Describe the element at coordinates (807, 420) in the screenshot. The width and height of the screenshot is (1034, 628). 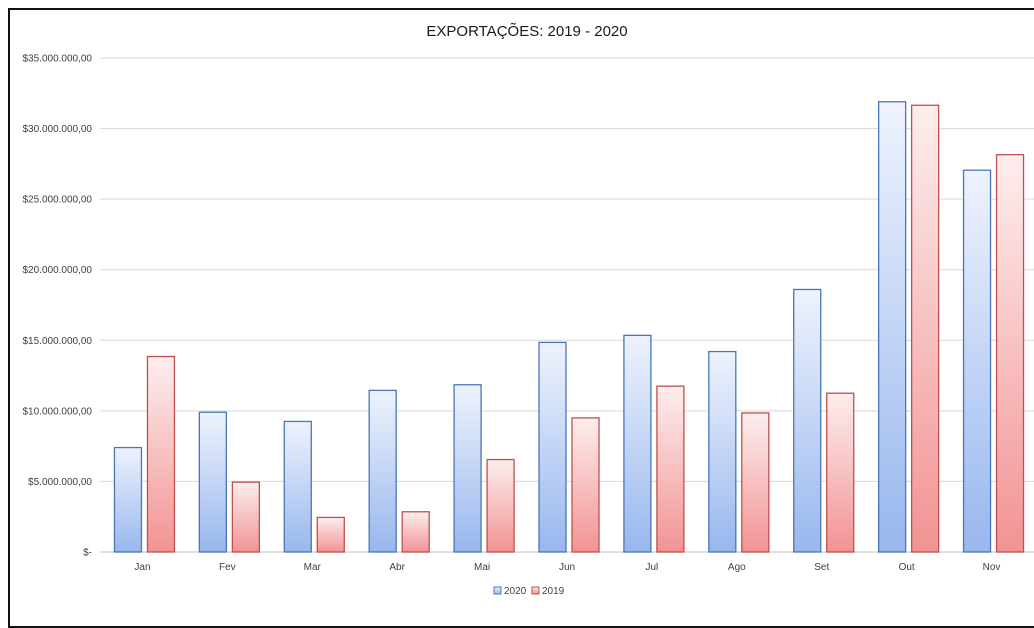
I see `bar-2020-set` at that location.